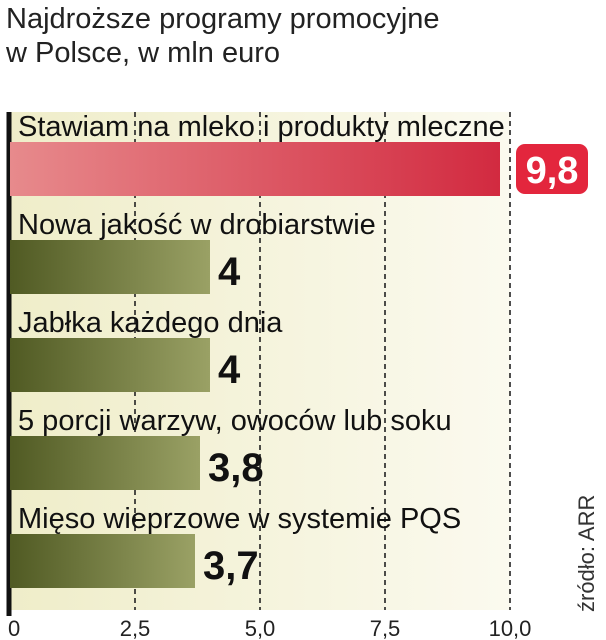 Image resolution: width=606 pixels, height=640 pixels. Describe the element at coordinates (197, 225) in the screenshot. I see `category-label: Nowa jakość w drobiarstwie` at that location.